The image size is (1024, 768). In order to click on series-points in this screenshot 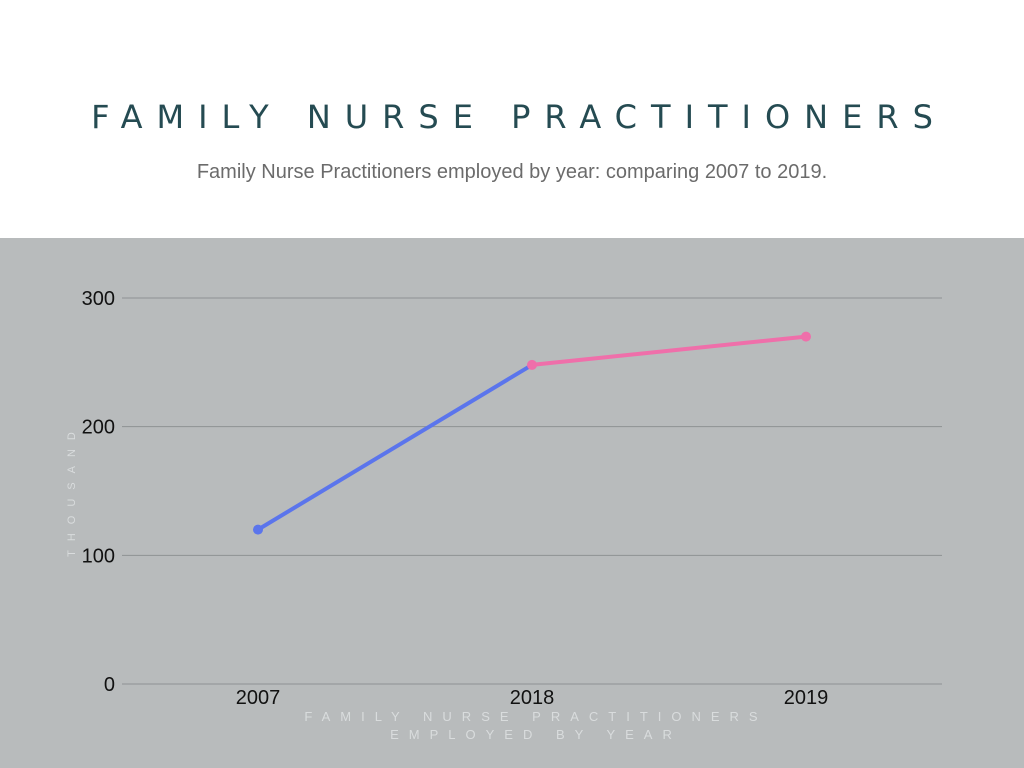, I will do `click(532, 433)`.